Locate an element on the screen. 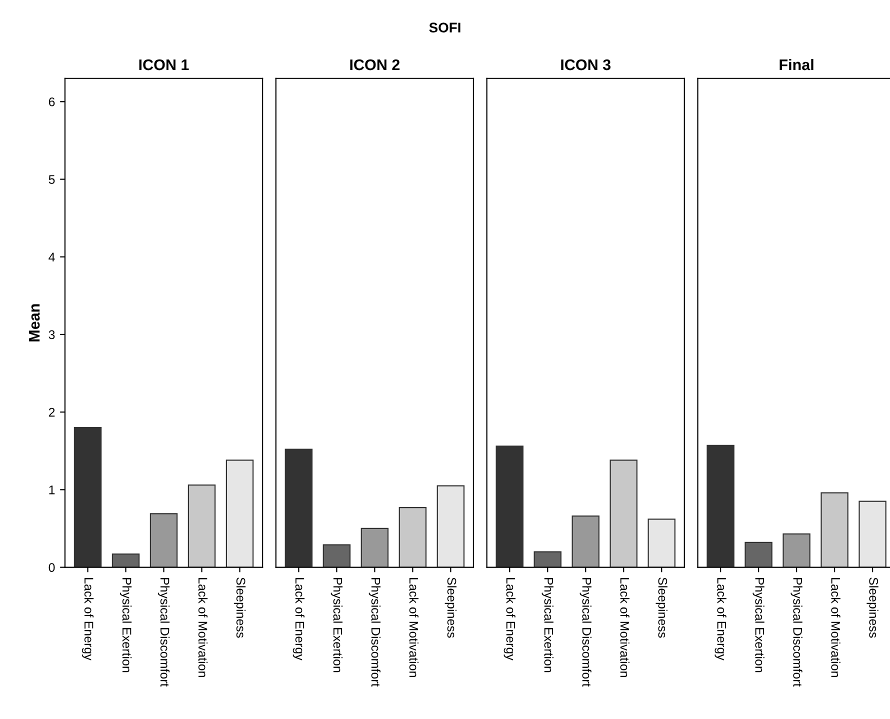 The image size is (890, 719). y-tick-label: 1 is located at coordinates (52, 490).